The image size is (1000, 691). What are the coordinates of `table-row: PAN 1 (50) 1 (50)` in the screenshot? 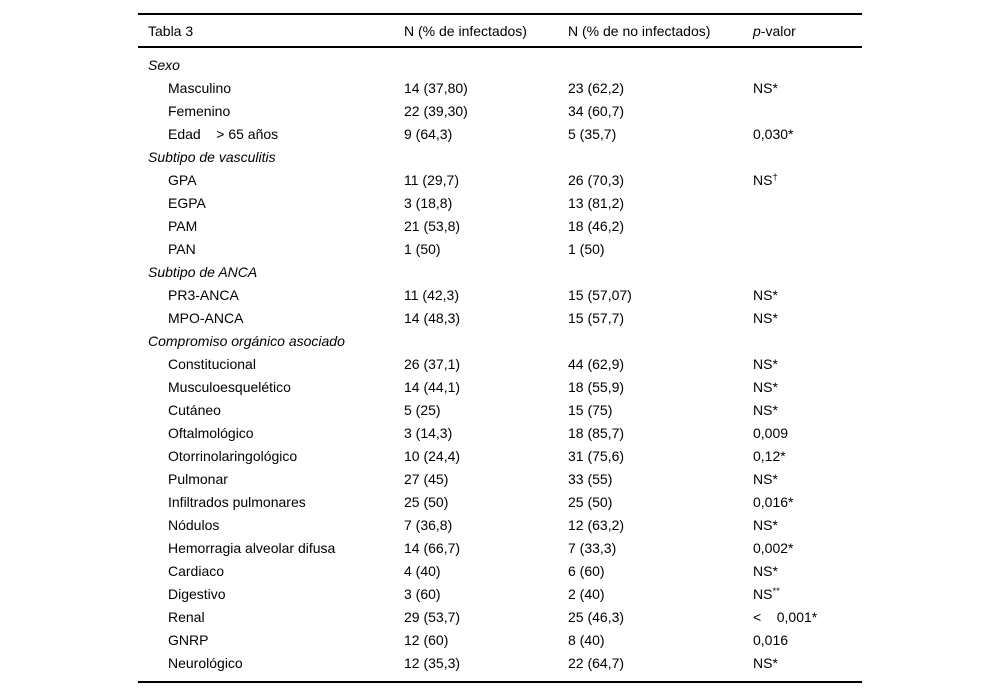 It's located at (500, 248).